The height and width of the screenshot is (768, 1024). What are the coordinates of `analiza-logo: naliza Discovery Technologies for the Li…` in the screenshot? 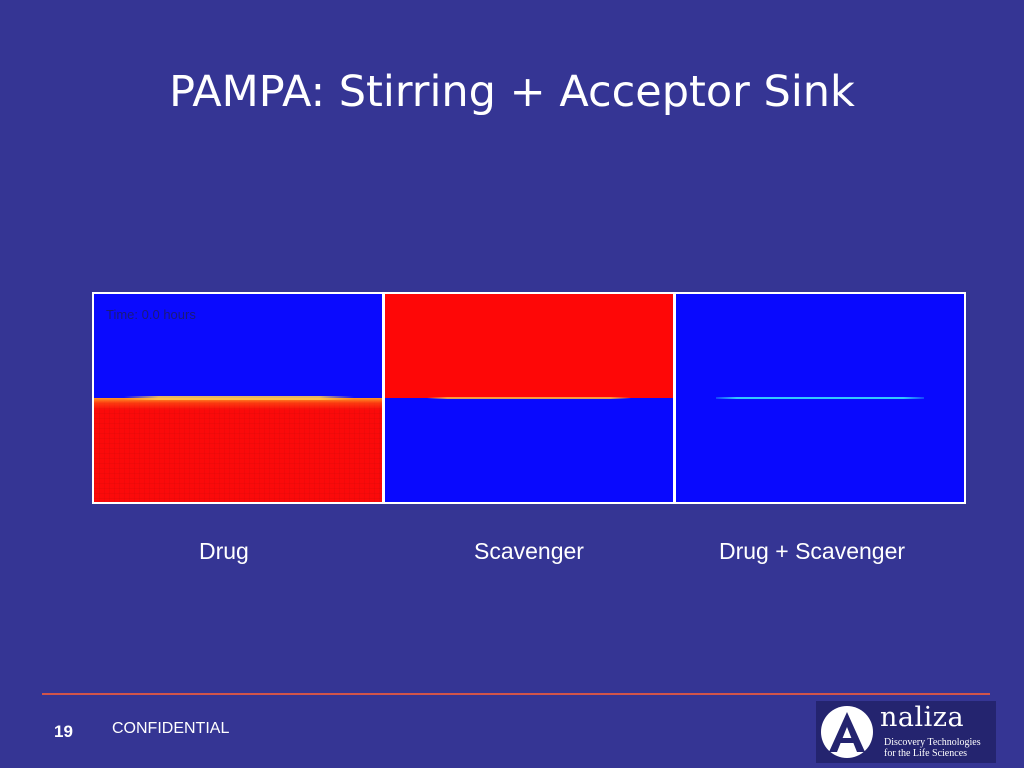 It's located at (906, 732).